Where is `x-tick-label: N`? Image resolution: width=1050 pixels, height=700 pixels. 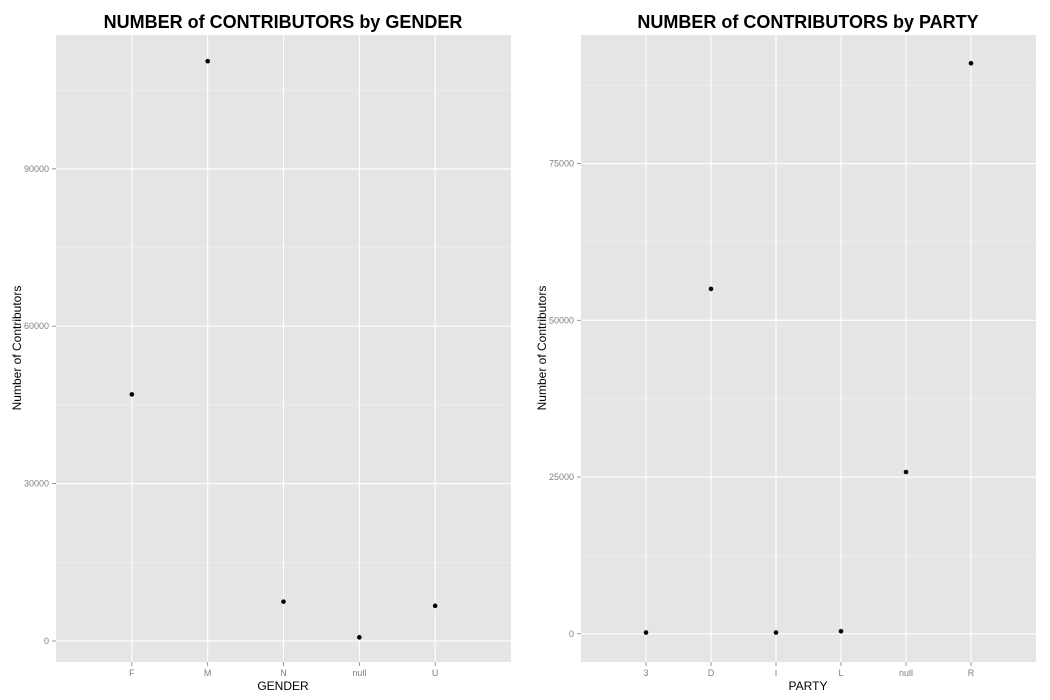 x-tick-label: N is located at coordinates (283, 673).